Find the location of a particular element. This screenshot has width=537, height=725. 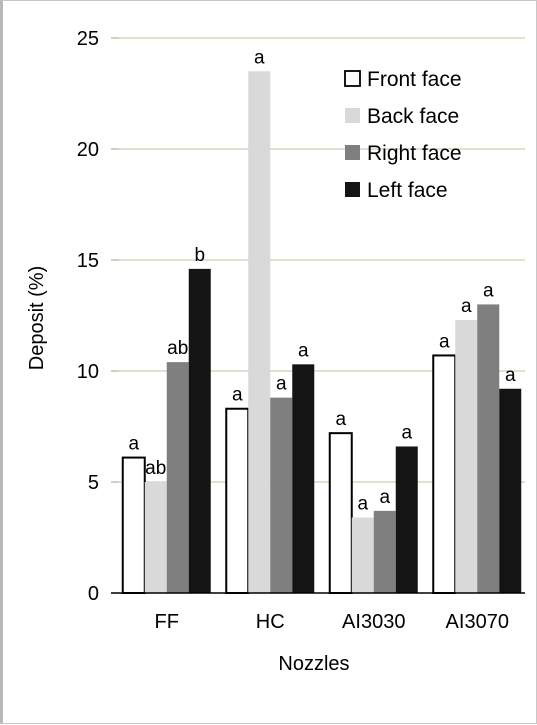

bar-hc-front-face is located at coordinates (237, 500).